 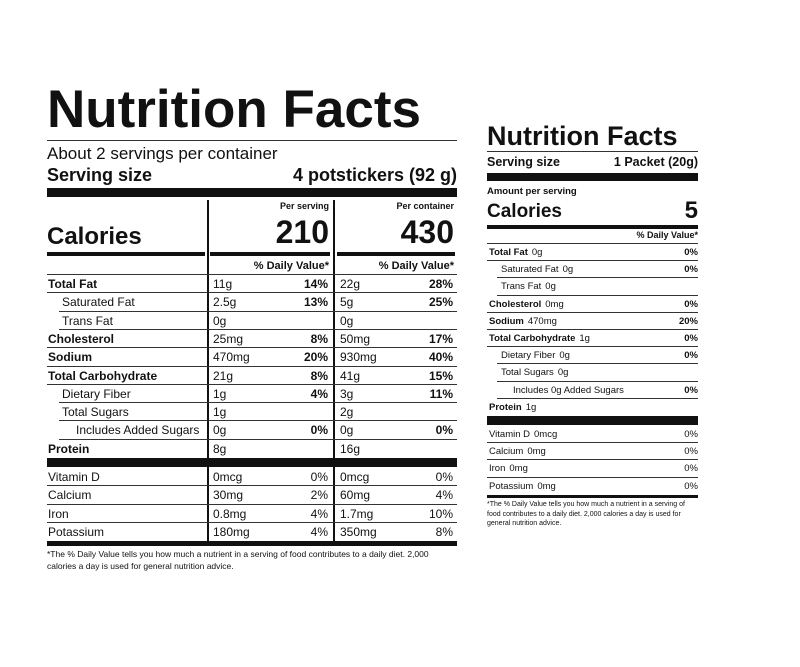 I want to click on amount: 16g, so click(x=350, y=448).